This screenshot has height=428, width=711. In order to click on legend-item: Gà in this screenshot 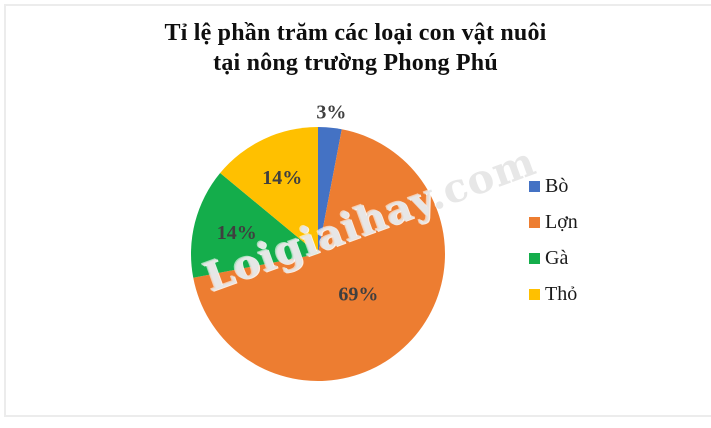, I will do `click(553, 258)`.